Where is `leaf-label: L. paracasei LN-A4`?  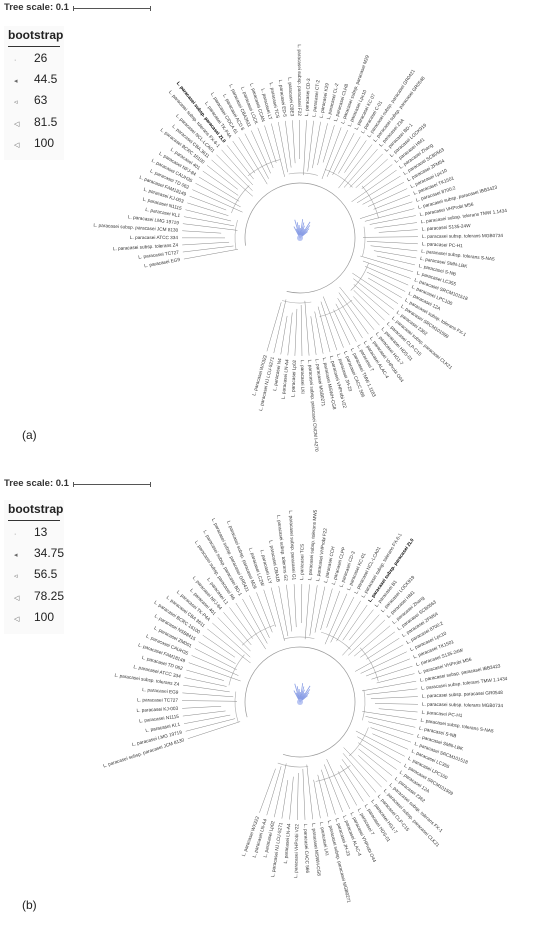
leaf-label: L. paracasei LN-A4 is located at coordinates (284, 379).